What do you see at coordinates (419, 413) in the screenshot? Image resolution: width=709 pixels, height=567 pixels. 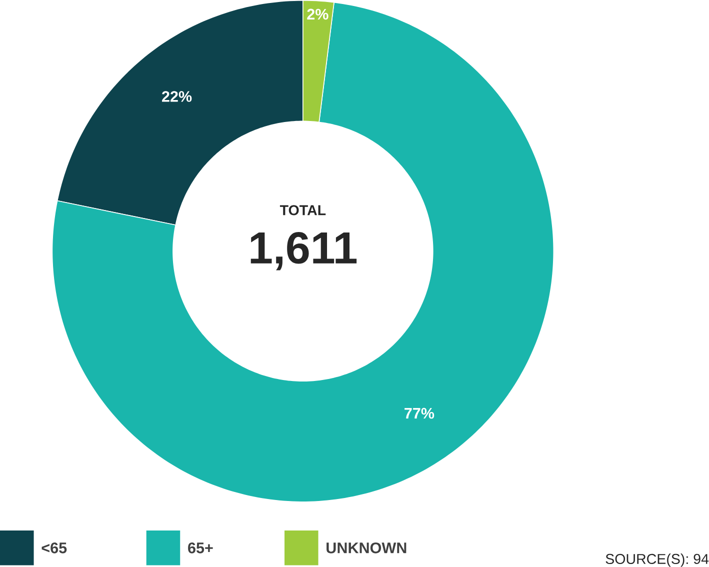 I see `data-label: 77%` at bounding box center [419, 413].